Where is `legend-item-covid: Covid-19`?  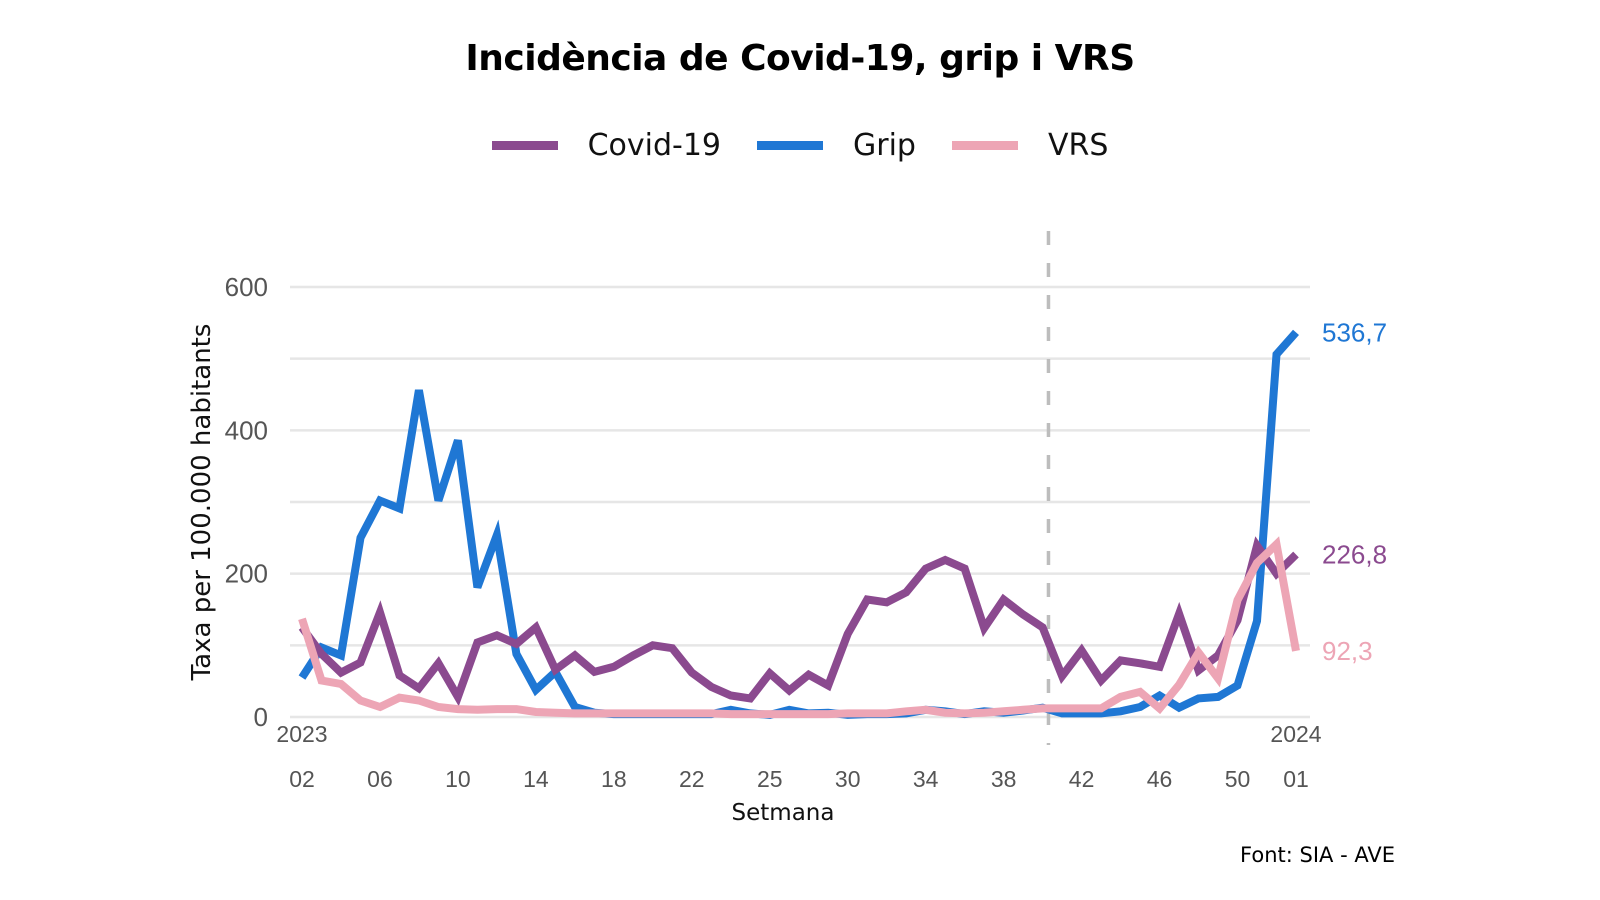
legend-item-covid: Covid-19 is located at coordinates (606, 145).